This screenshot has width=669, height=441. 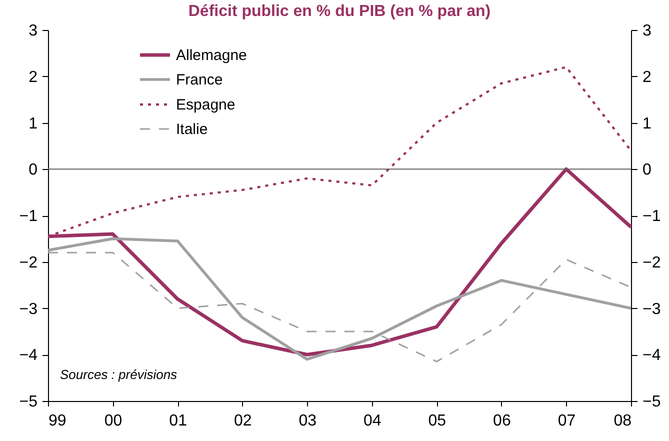 I want to click on y2-tick-label: −2, so click(x=651, y=263).